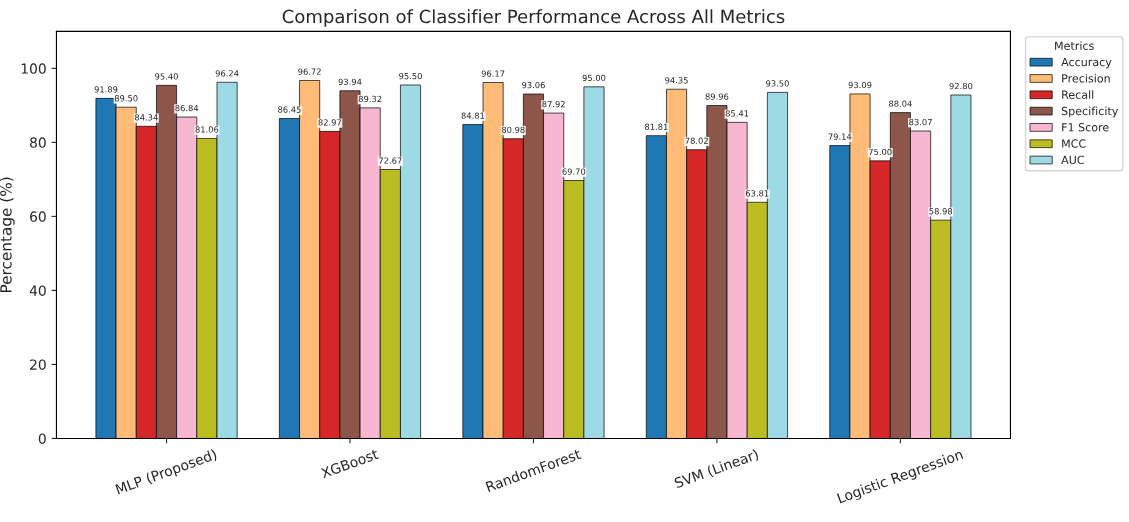 This screenshot has height=522, width=1129. Describe the element at coordinates (1085, 127) in the screenshot. I see `legend-label: F1 Score` at that location.